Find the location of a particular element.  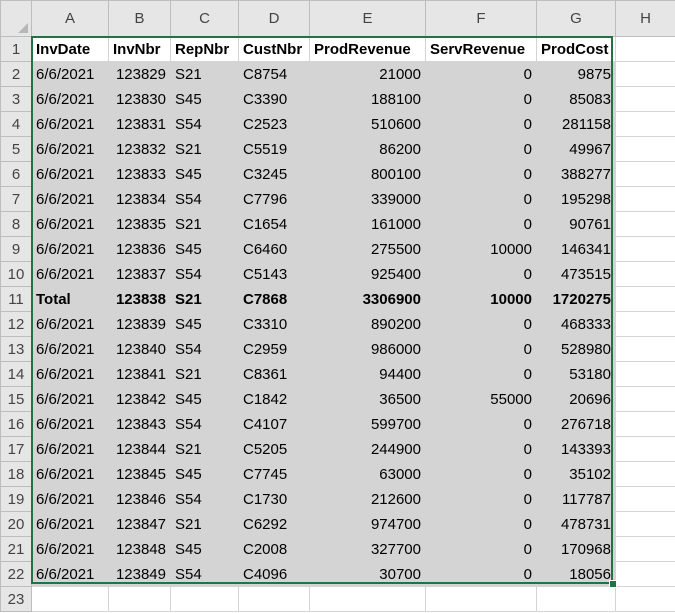

table-cell: 143393 is located at coordinates (576, 449).